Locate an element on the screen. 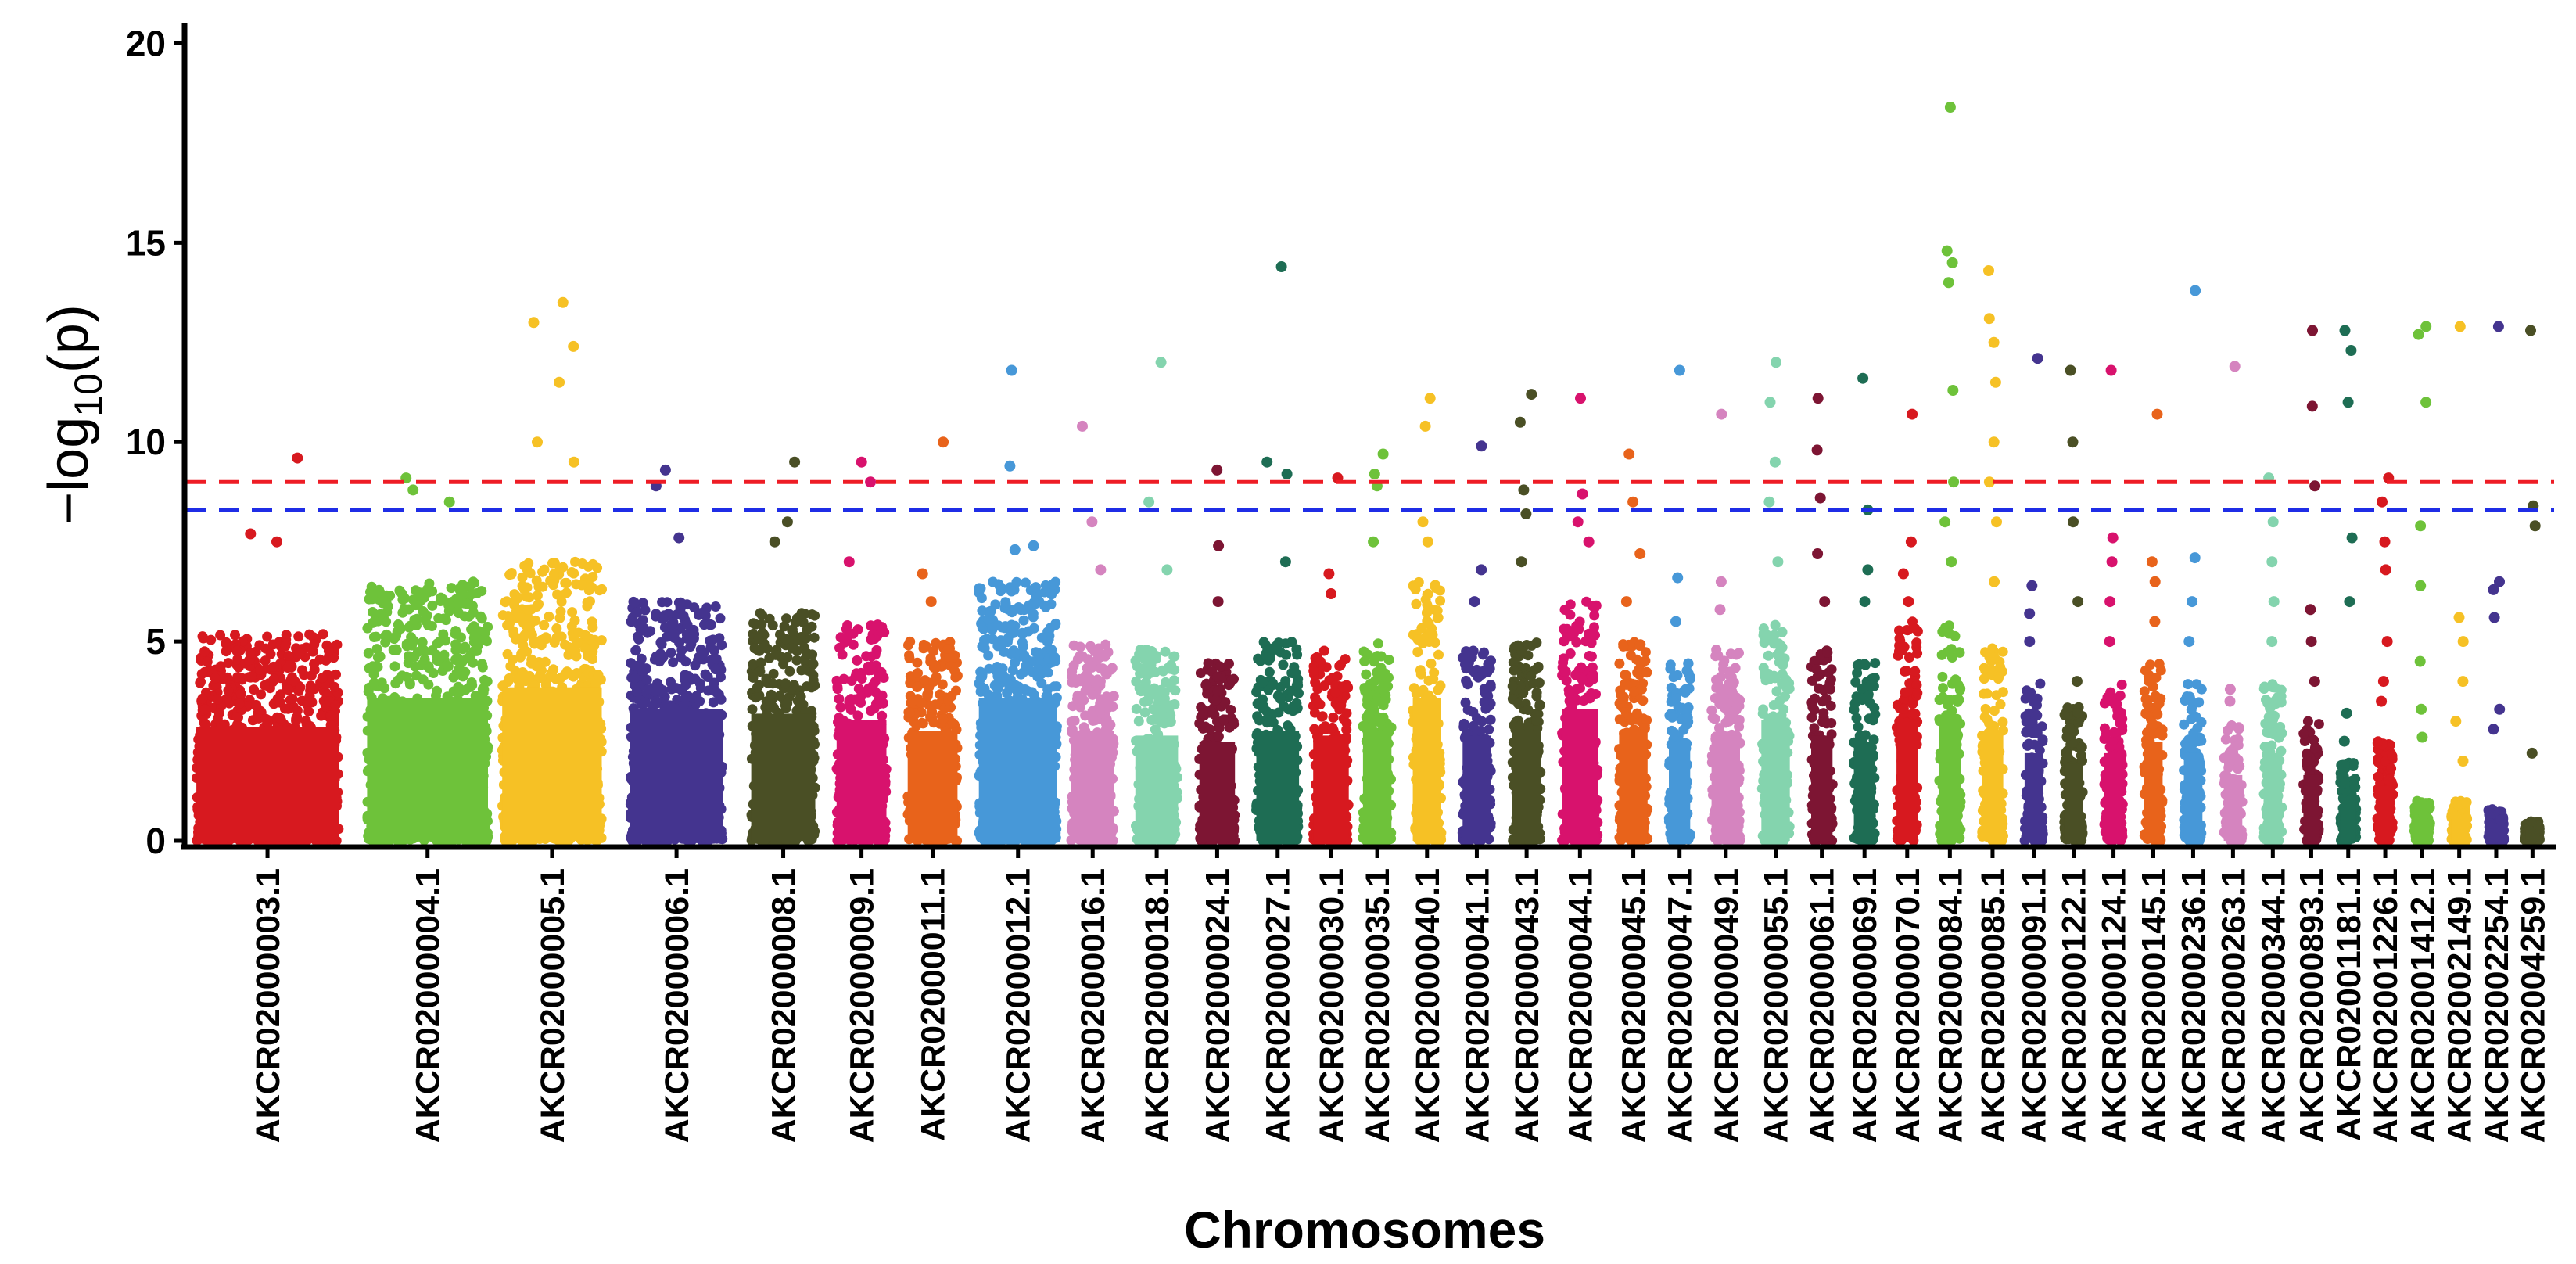 The image size is (2576, 1264). series-AKCR02000011.1 is located at coordinates (932, 641).